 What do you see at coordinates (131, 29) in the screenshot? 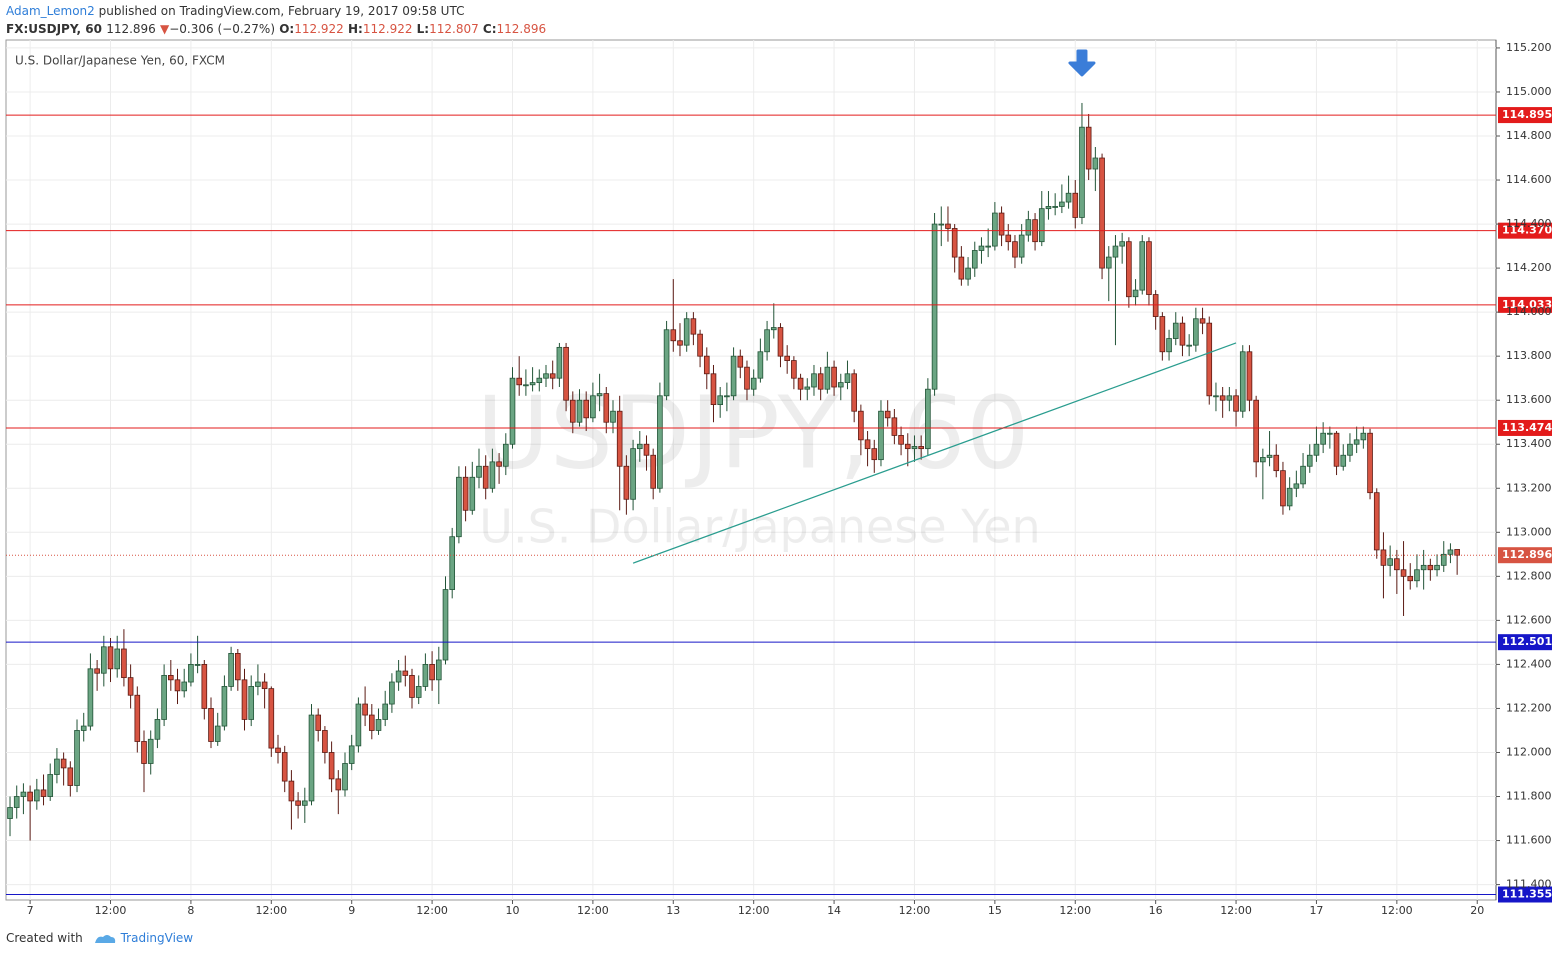
I see `price: 112.896` at bounding box center [131, 29].